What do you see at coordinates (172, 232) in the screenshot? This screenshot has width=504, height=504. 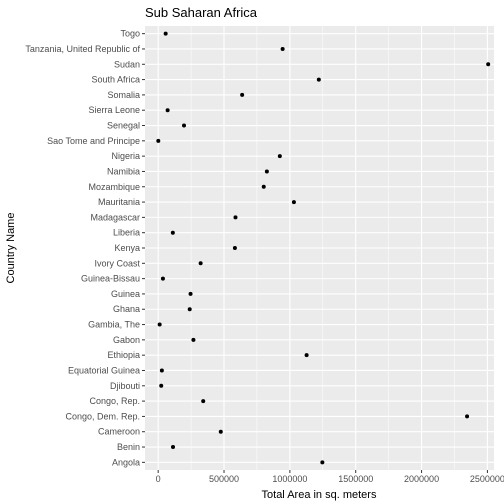 I see `data-point-liberia` at bounding box center [172, 232].